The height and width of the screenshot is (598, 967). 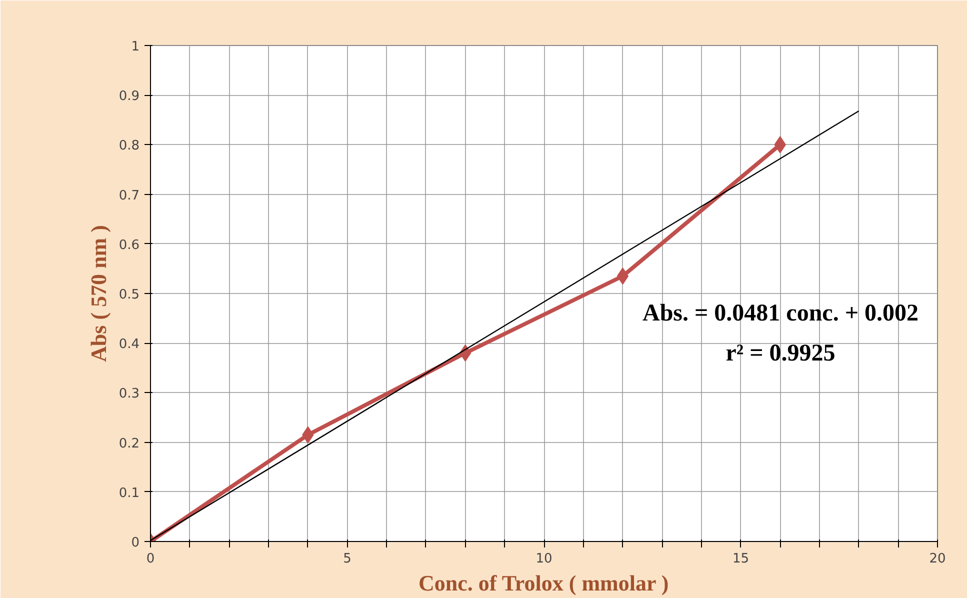 I want to click on y-axis-title: Abs ( 570 nm ), so click(x=98, y=293).